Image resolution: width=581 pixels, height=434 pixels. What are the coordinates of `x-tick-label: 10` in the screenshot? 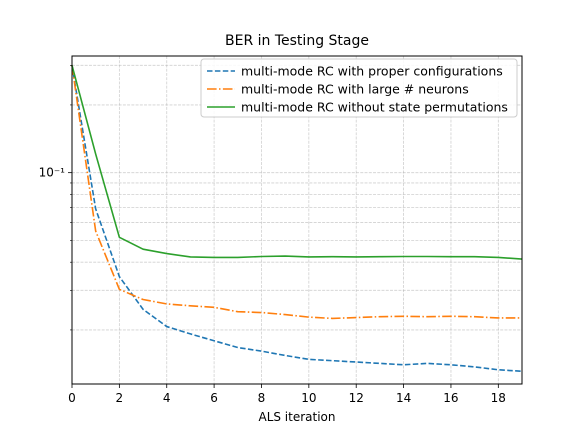 It's located at (308, 398).